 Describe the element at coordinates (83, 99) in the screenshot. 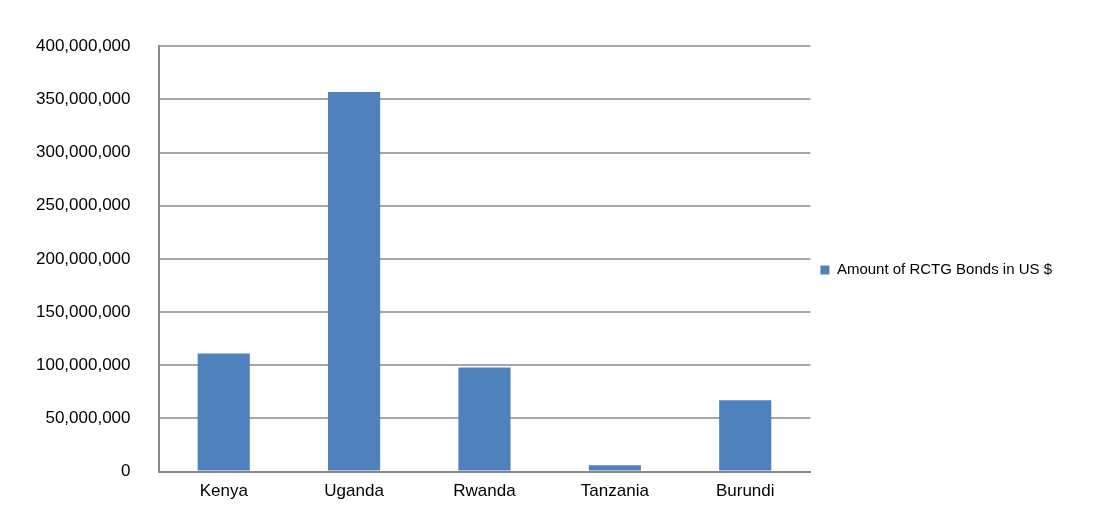

I see `y-tick-label: 350,000,000` at that location.